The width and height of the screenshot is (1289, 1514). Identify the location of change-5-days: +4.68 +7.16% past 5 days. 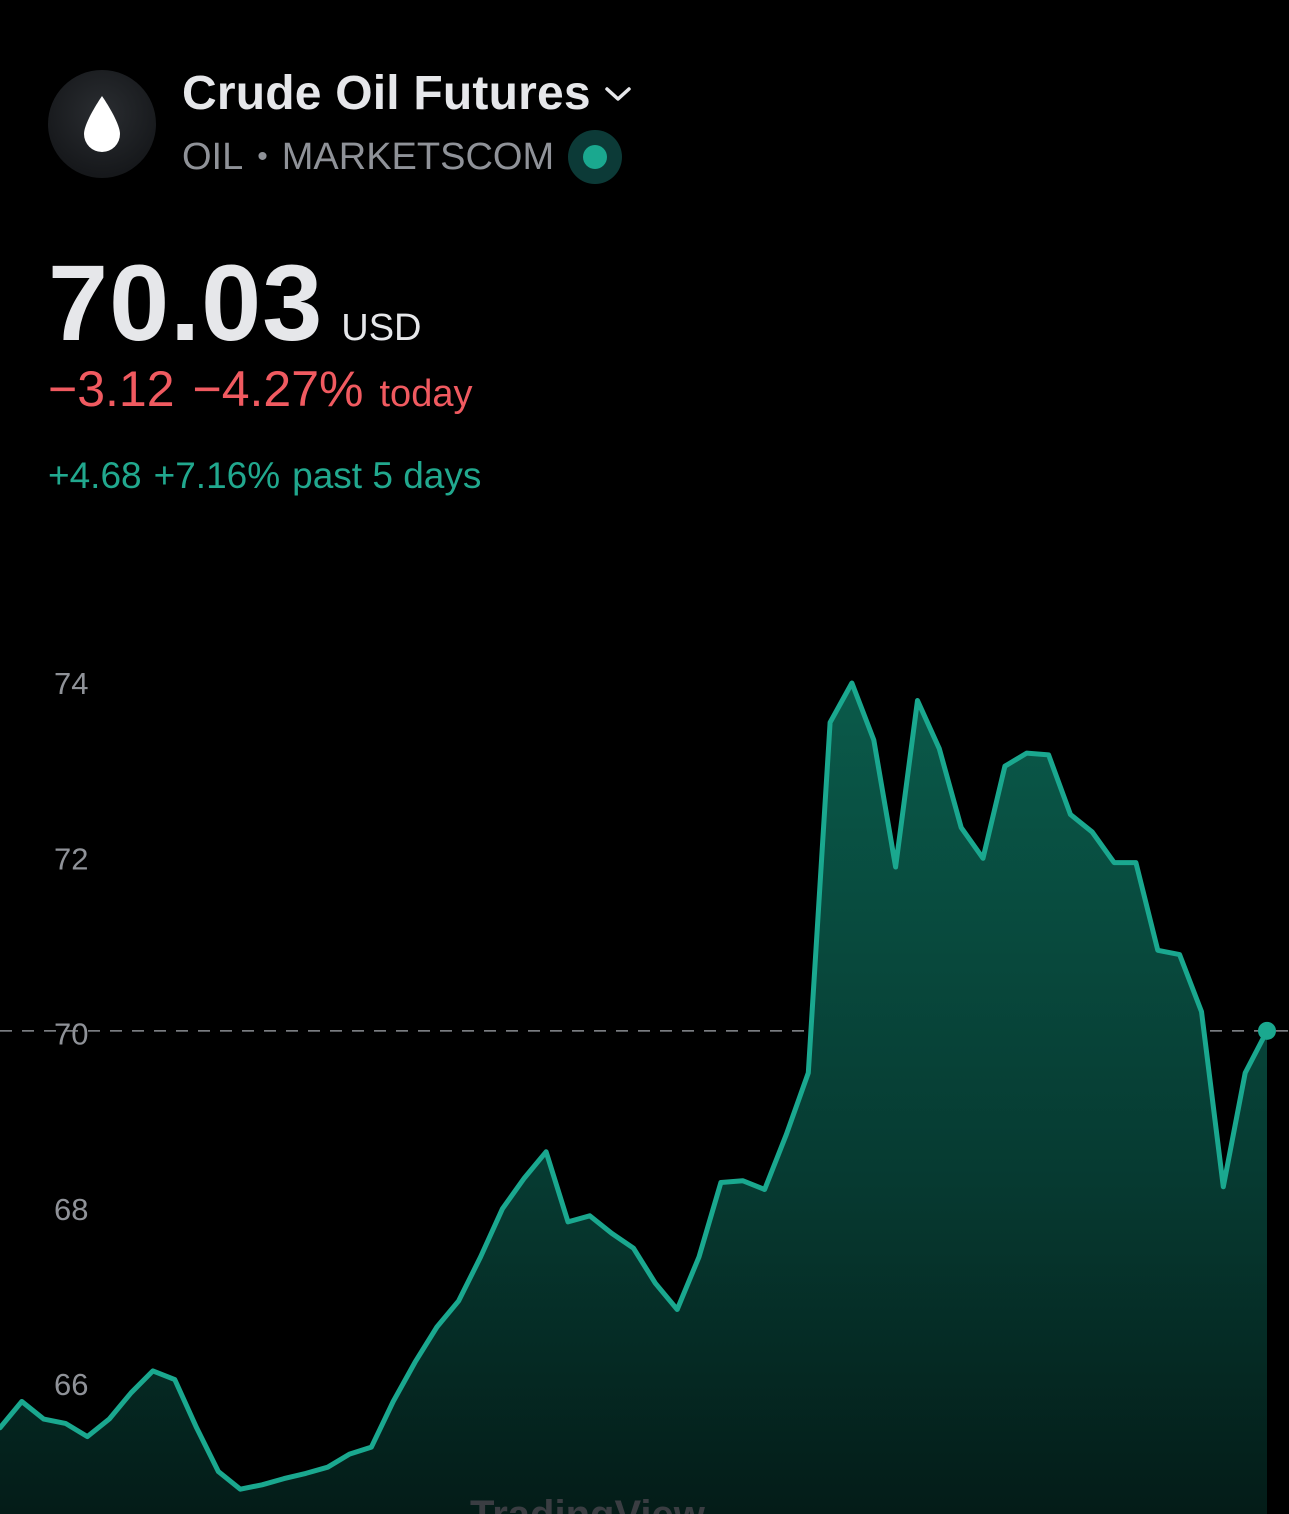
(264, 476).